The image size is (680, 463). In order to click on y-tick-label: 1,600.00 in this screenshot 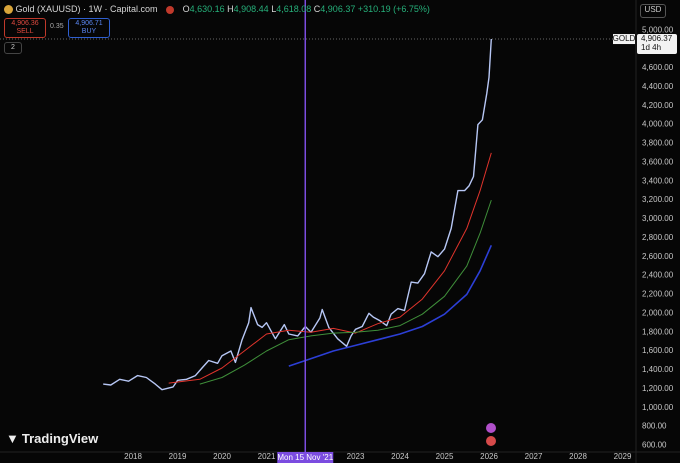, I will do `click(658, 350)`.